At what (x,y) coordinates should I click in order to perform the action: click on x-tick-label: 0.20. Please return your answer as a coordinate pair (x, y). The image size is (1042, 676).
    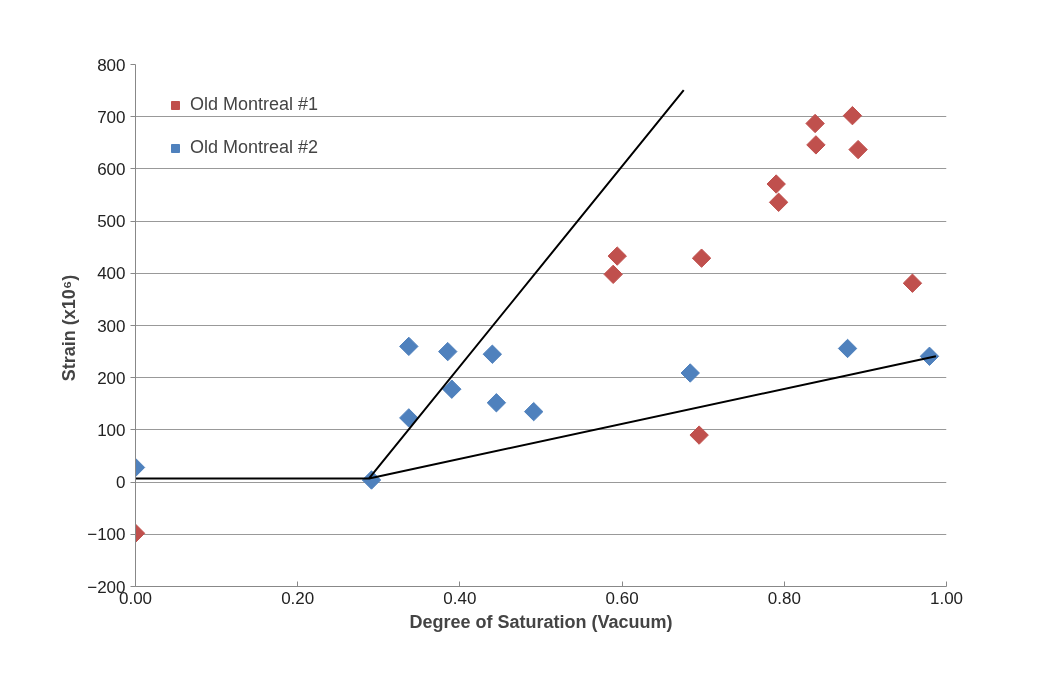
    Looking at the image, I should click on (298, 598).